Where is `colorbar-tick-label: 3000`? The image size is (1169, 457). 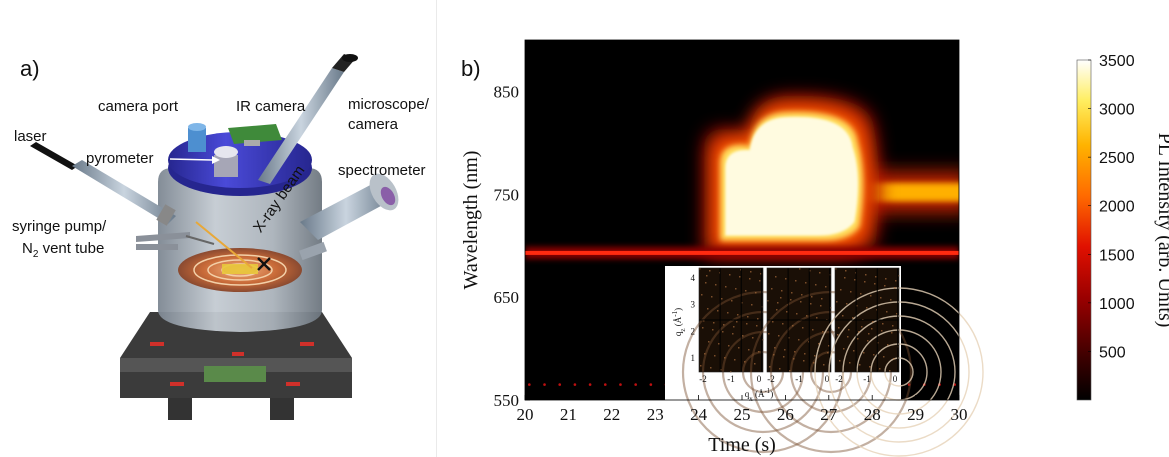
colorbar-tick-label: 3000 is located at coordinates (1117, 110).